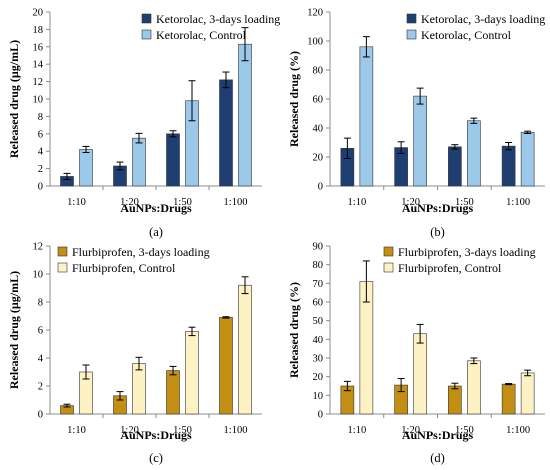 The image size is (550, 470). Describe the element at coordinates (437, 458) in the screenshot. I see `panel-label: (d)` at that location.